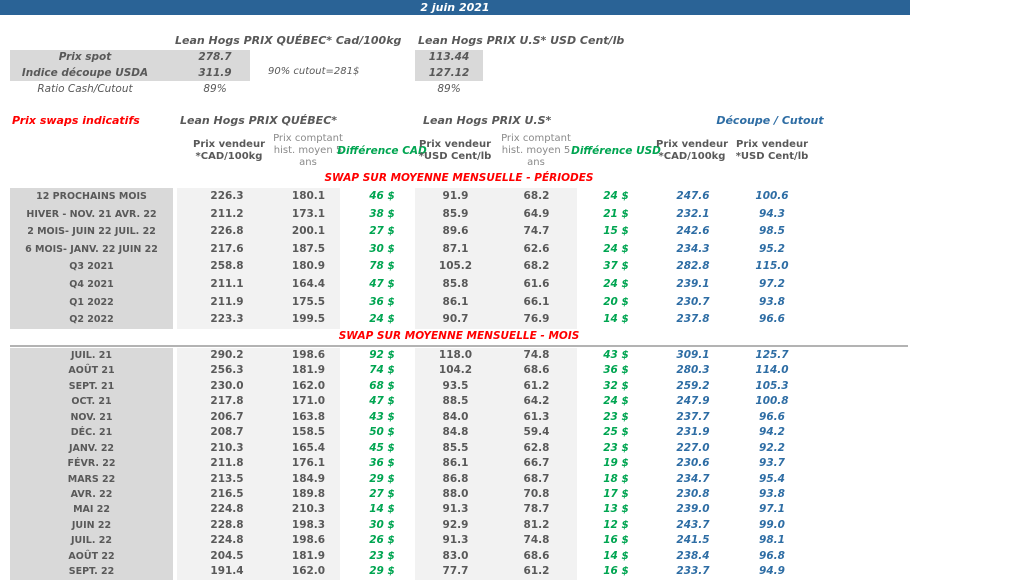  I want to click on prix-comptant-cad-cell: 158.5, so click(299, 433).